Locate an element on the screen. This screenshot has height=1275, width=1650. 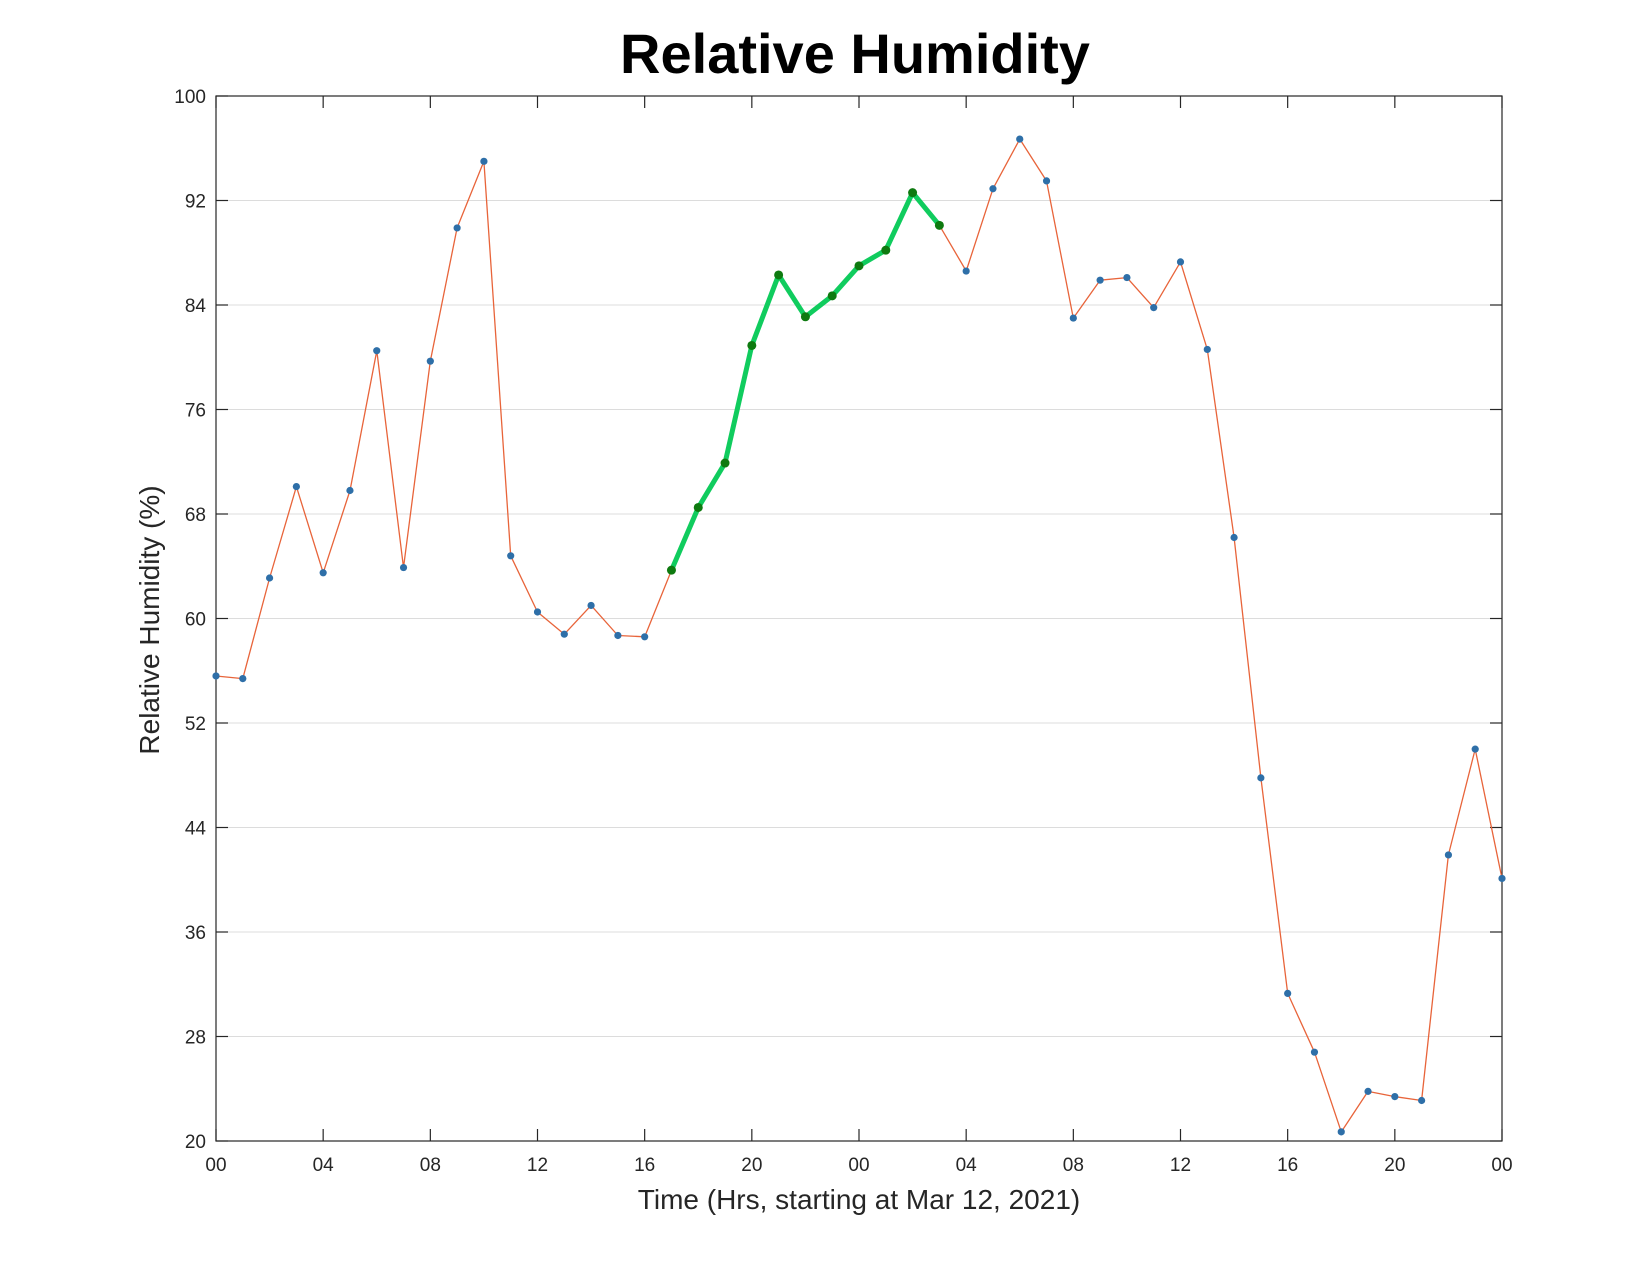
y-tick-label: 44 is located at coordinates (196, 829).